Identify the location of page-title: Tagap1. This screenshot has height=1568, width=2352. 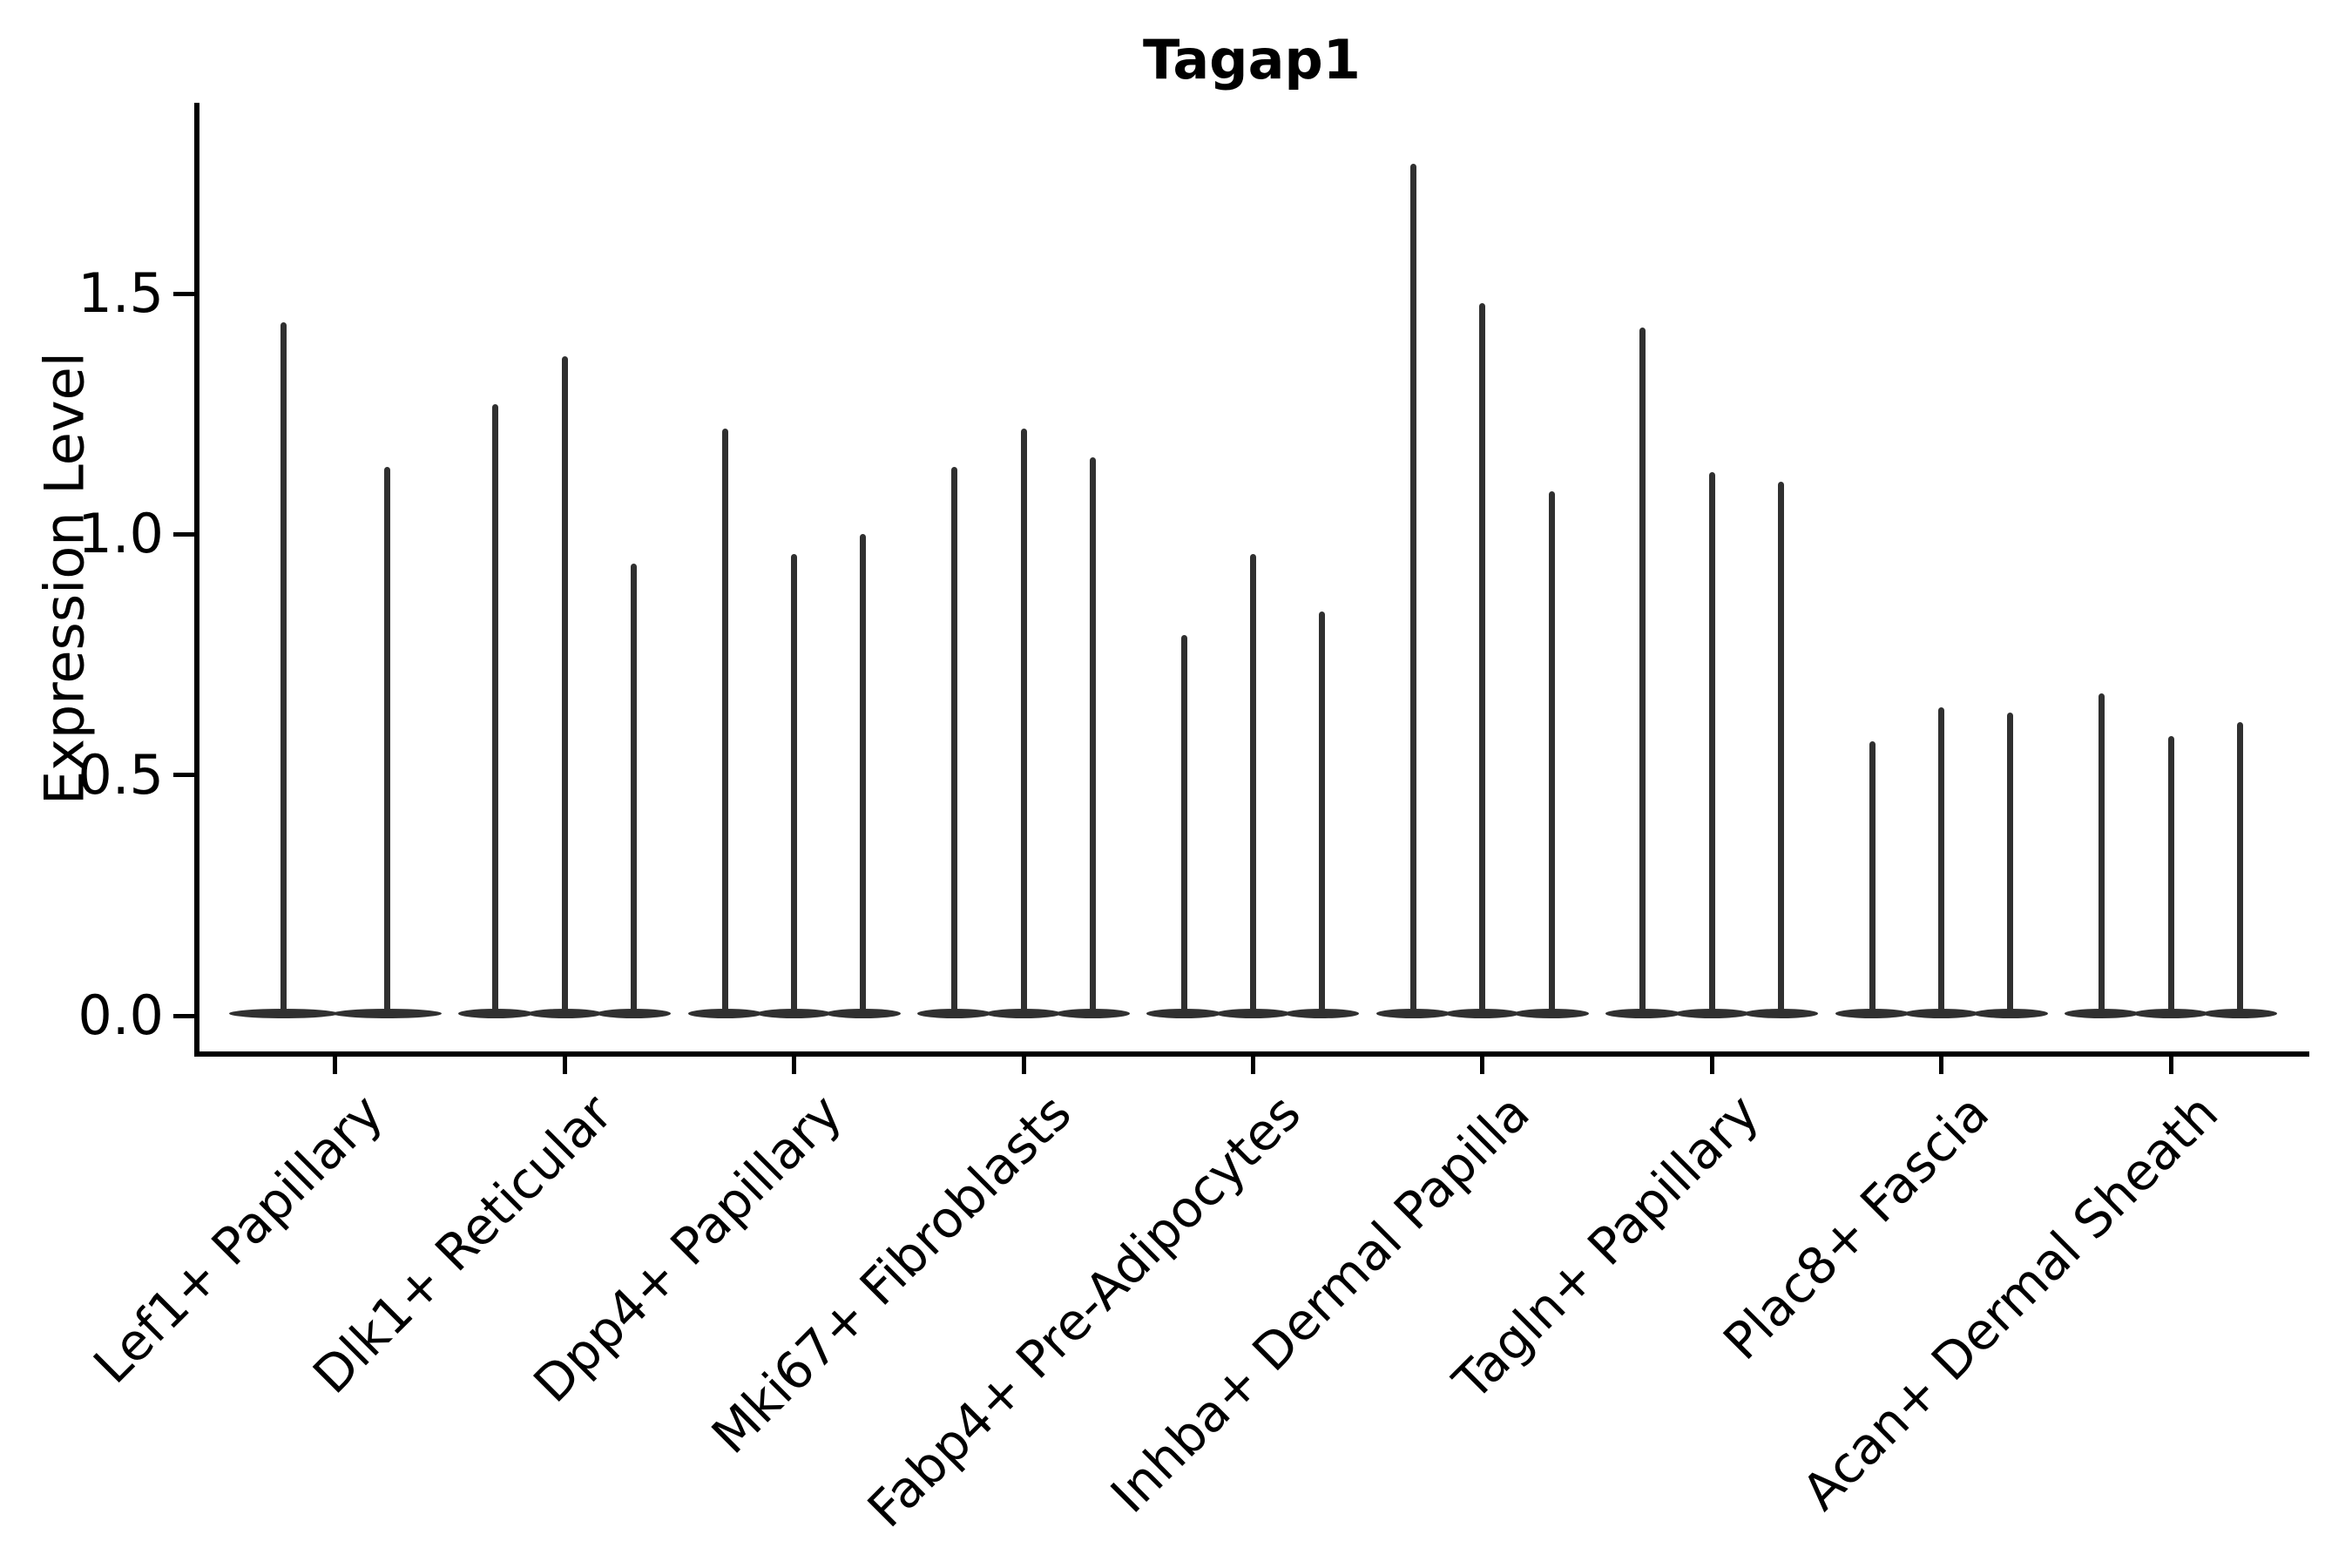
(1252, 59).